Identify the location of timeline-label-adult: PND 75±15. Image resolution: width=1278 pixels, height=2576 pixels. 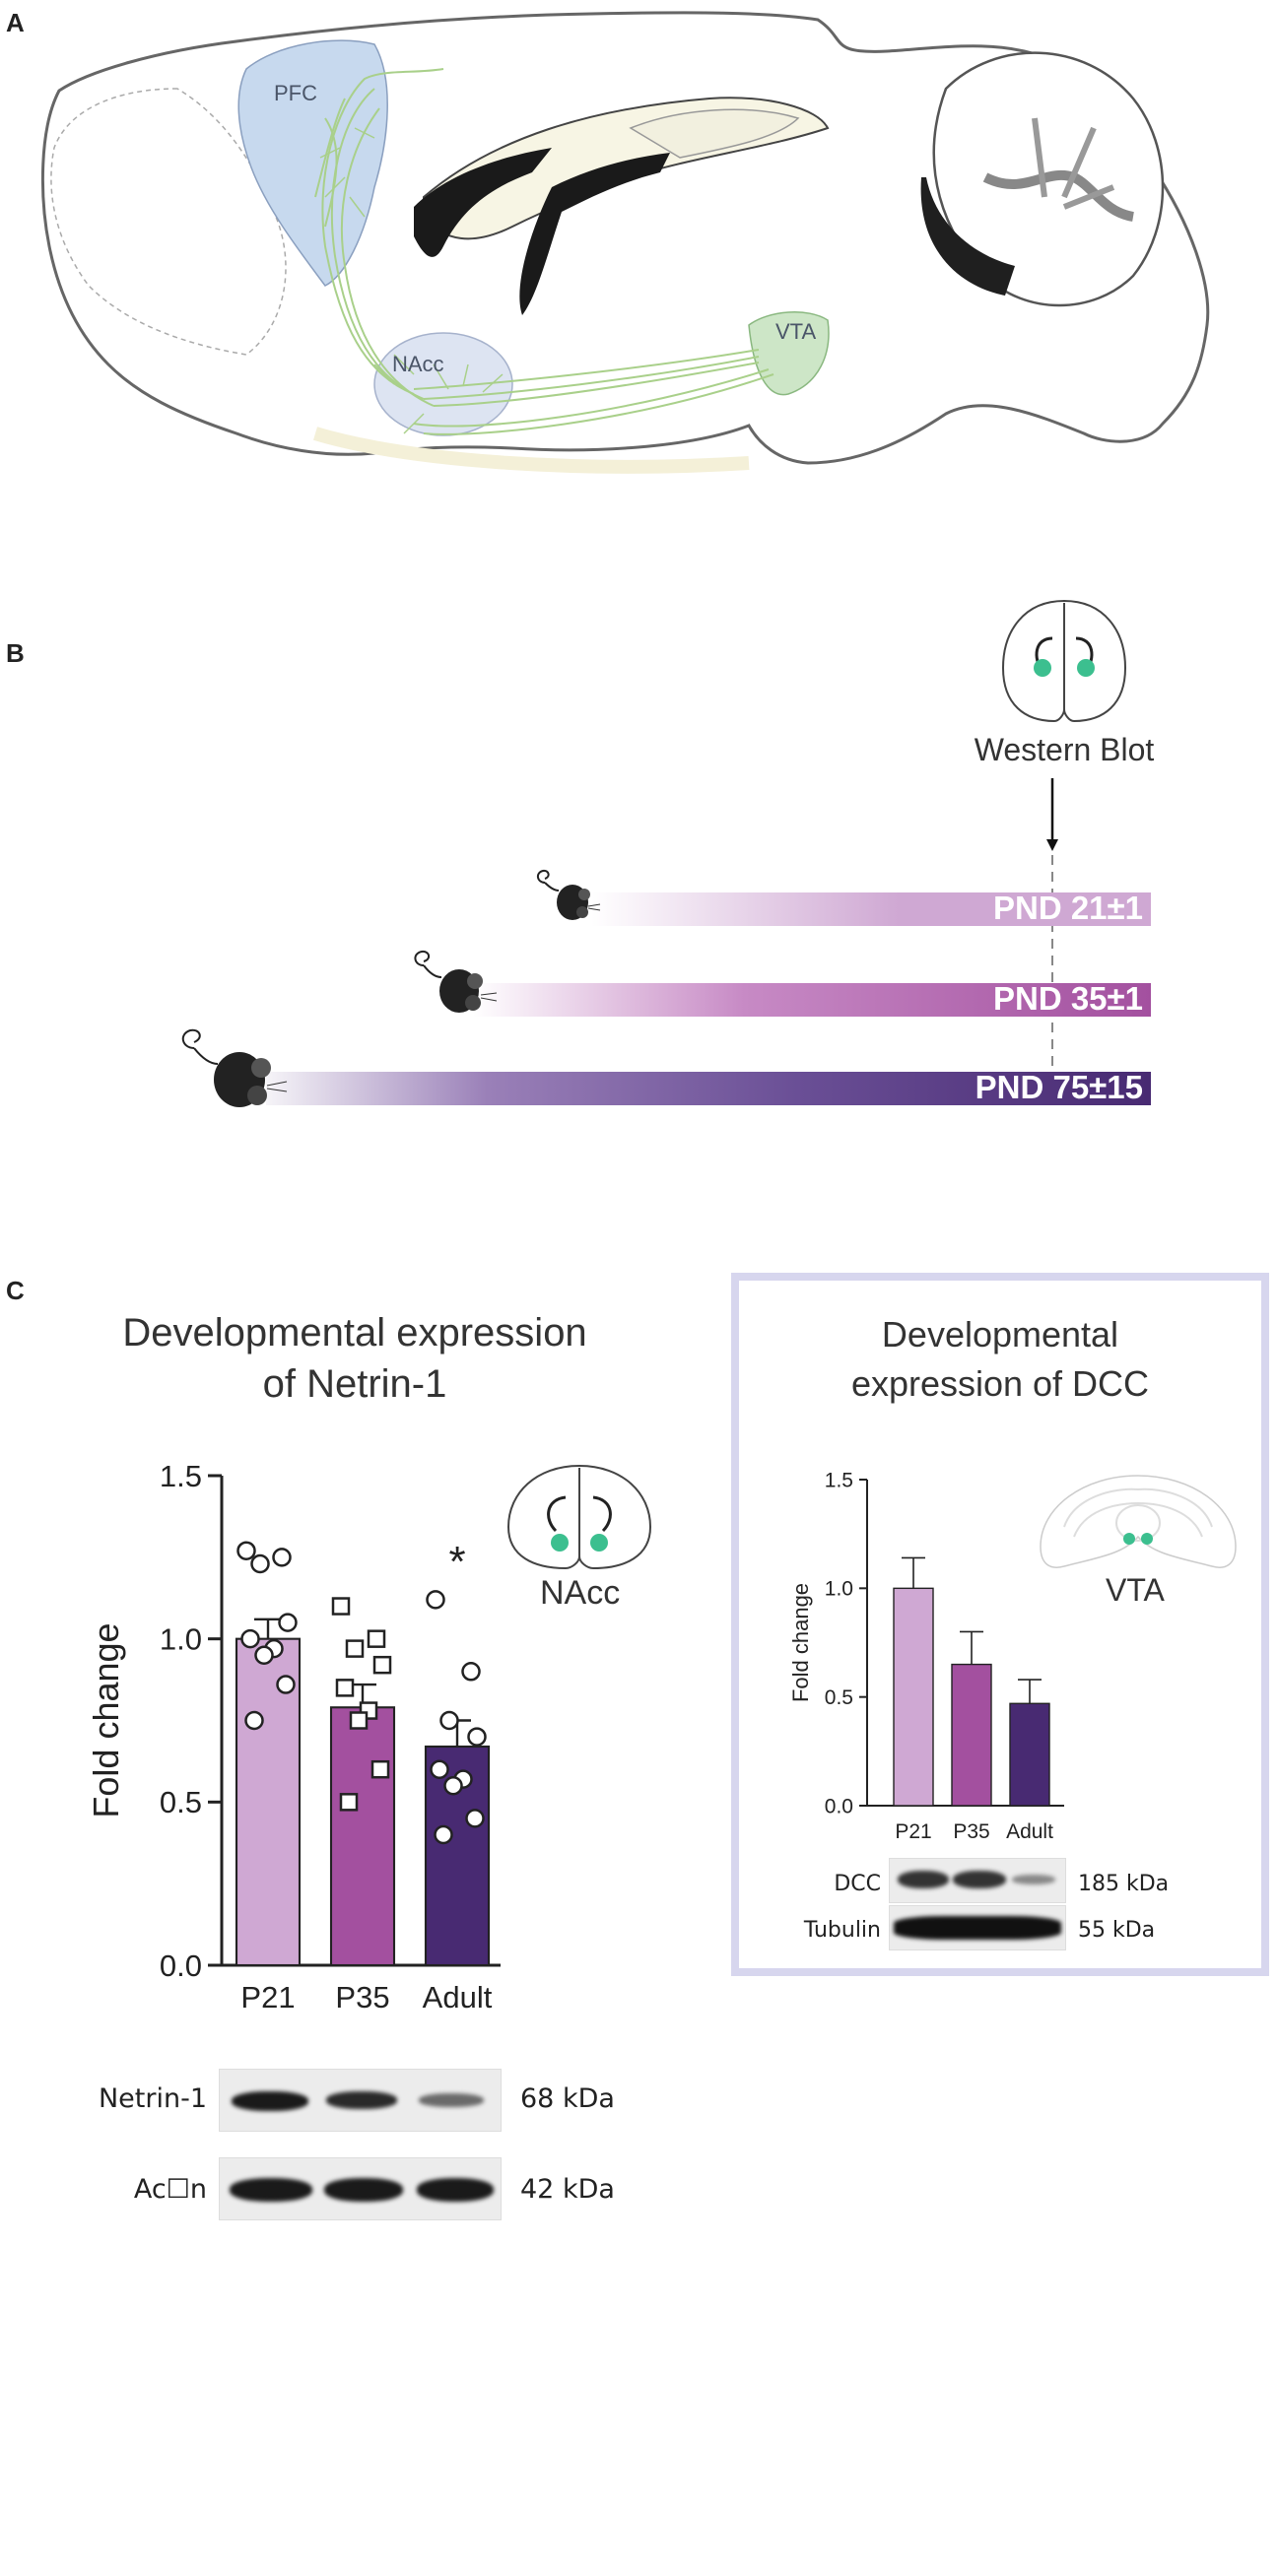
(1059, 1087).